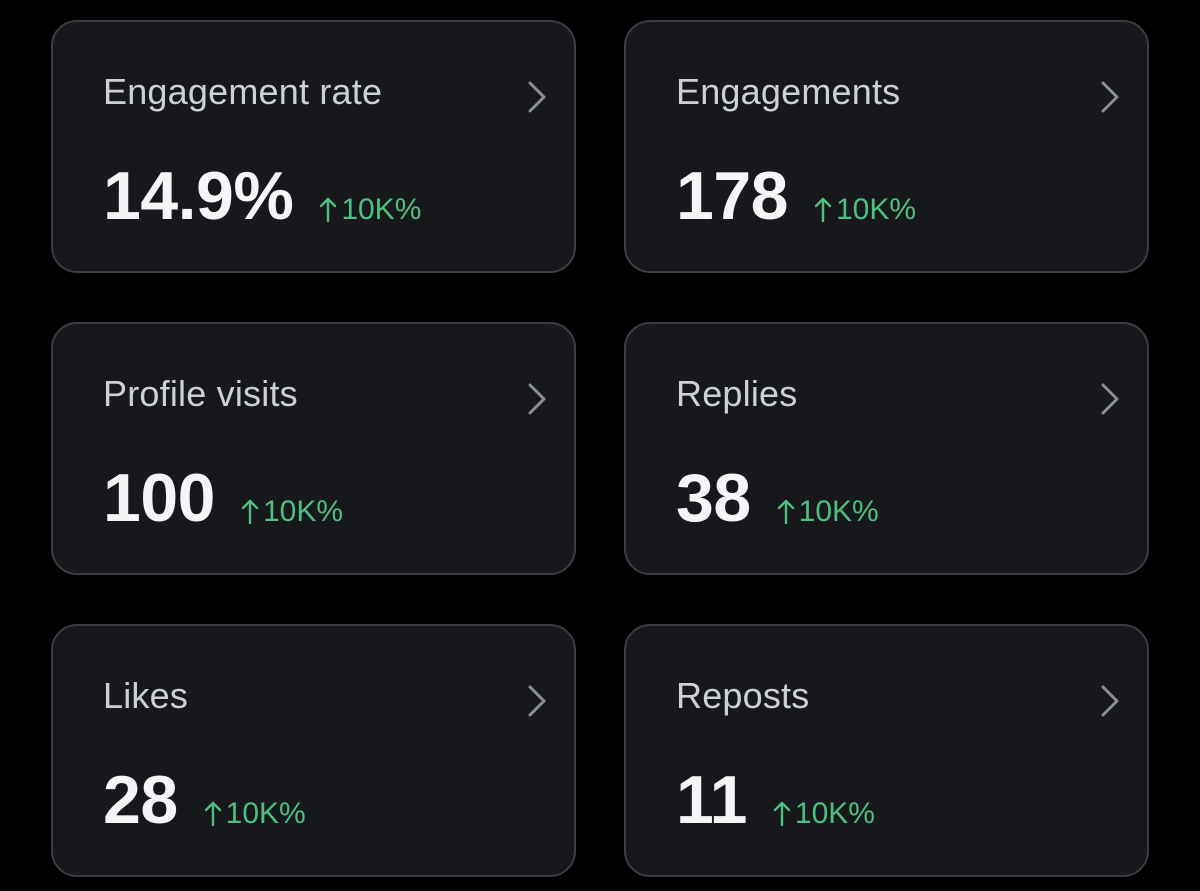 This screenshot has width=1200, height=891. Describe the element at coordinates (711, 800) in the screenshot. I see `metric-value: 11` at that location.